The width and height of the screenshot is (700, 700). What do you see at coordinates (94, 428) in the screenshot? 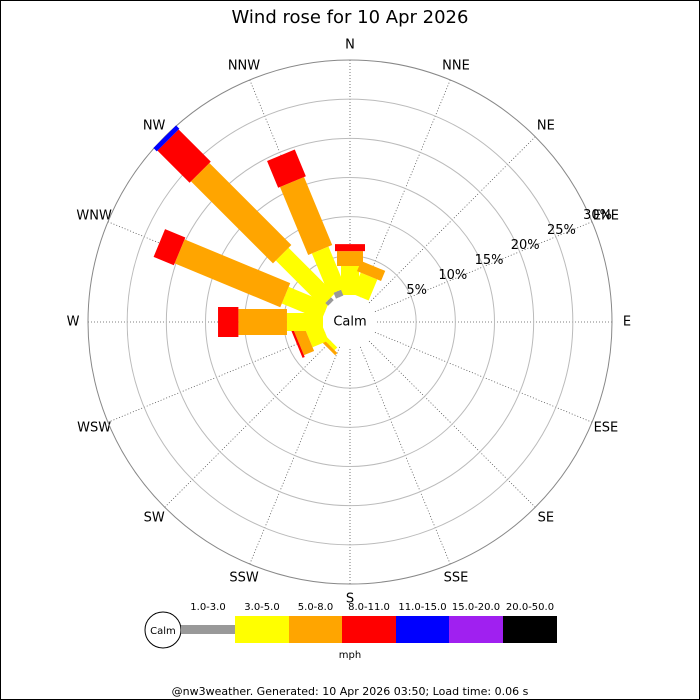
I see `direction-label: WSW` at bounding box center [94, 428].